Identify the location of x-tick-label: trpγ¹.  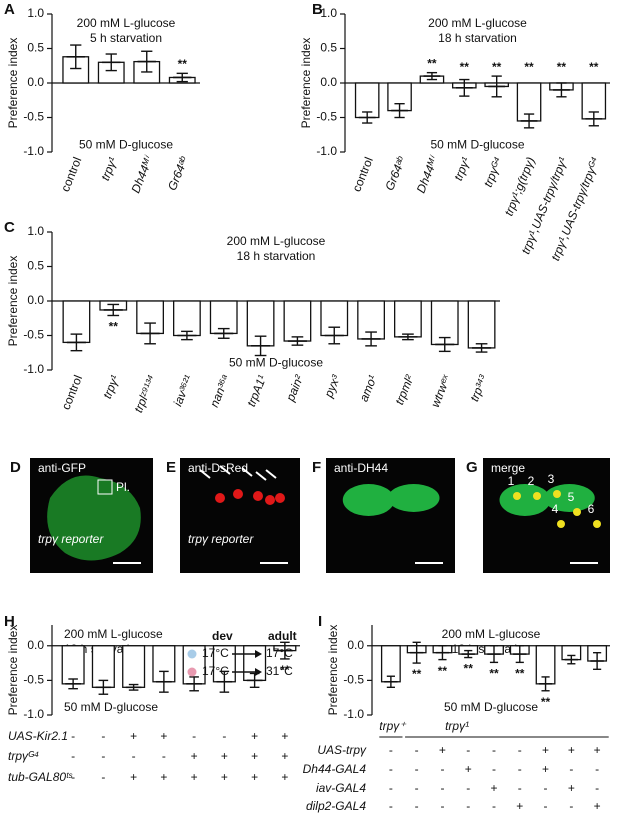
(109, 169).